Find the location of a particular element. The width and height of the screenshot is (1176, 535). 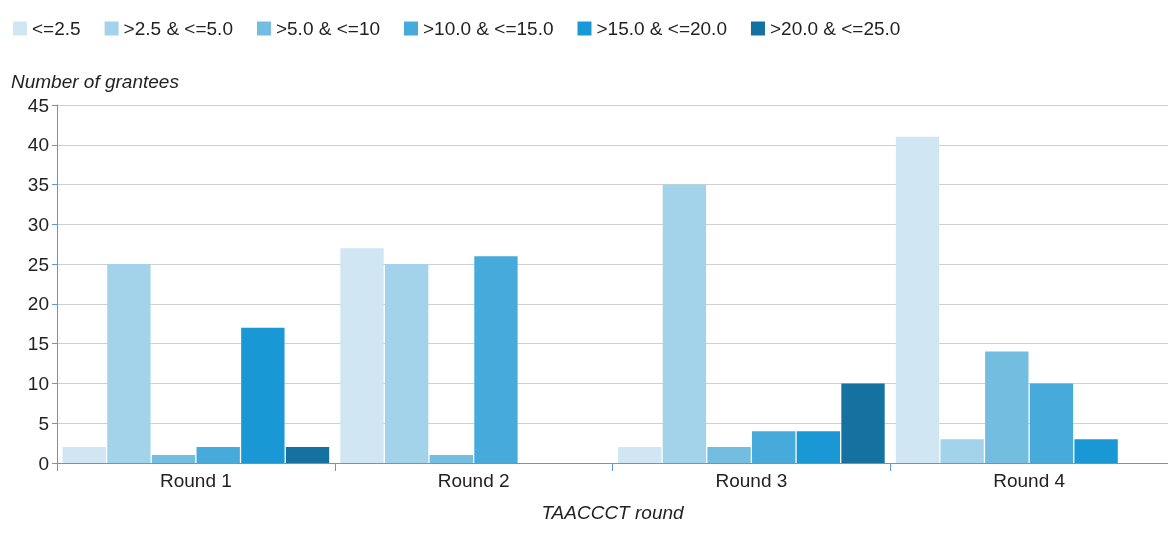

y-axis-title: Number of grantees is located at coordinates (95, 81).